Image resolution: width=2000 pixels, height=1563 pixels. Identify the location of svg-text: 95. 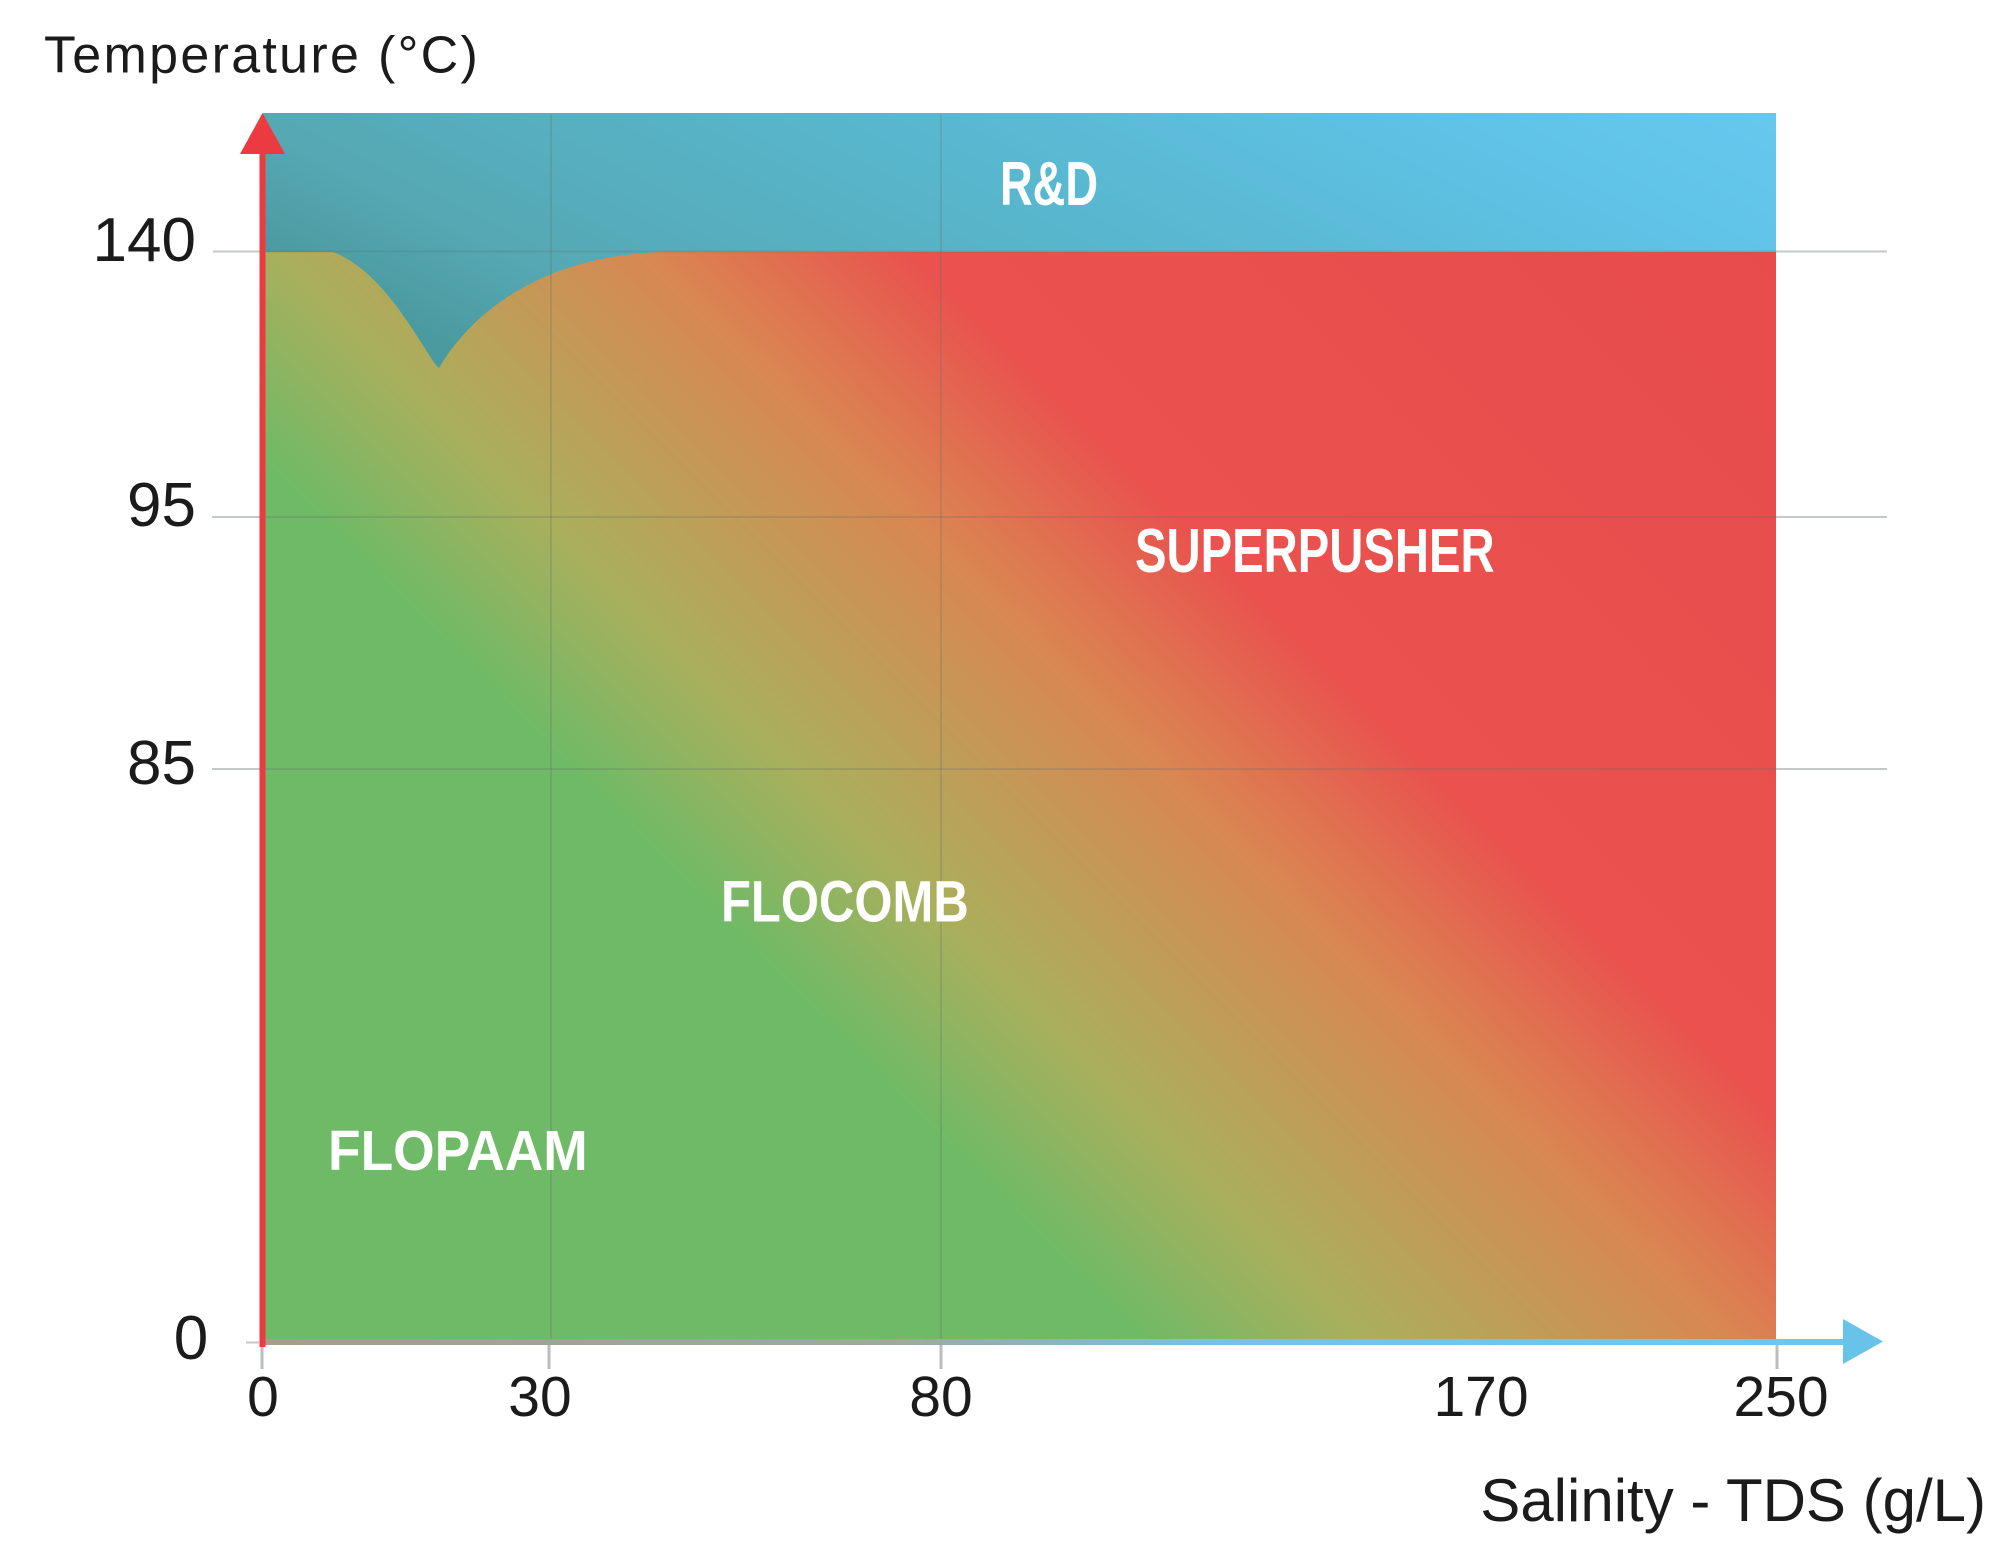
(161, 505).